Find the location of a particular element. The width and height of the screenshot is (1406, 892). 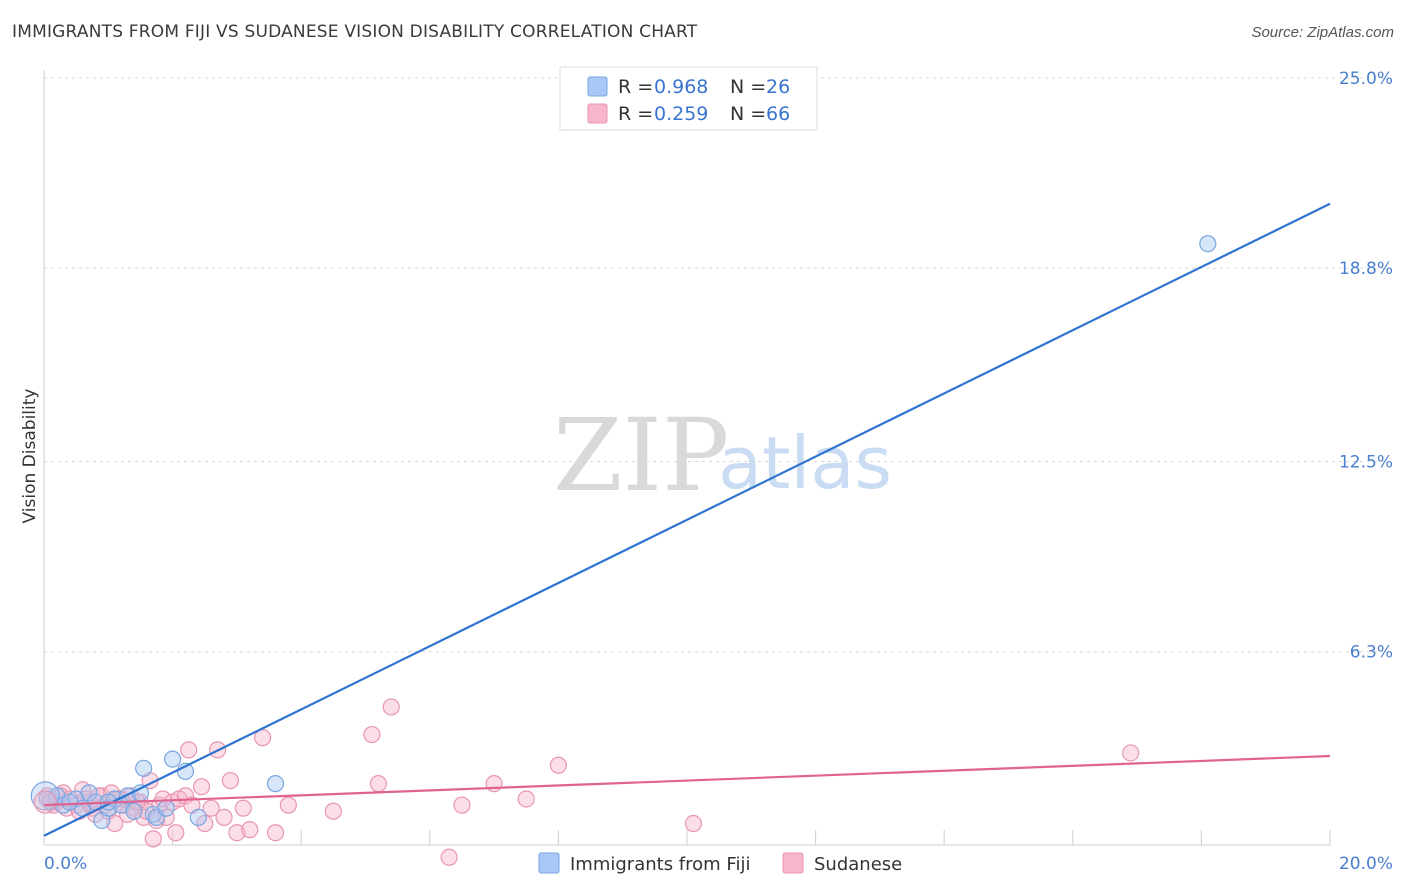

y-tick-label: 18.8% is located at coordinates (1366, 269).